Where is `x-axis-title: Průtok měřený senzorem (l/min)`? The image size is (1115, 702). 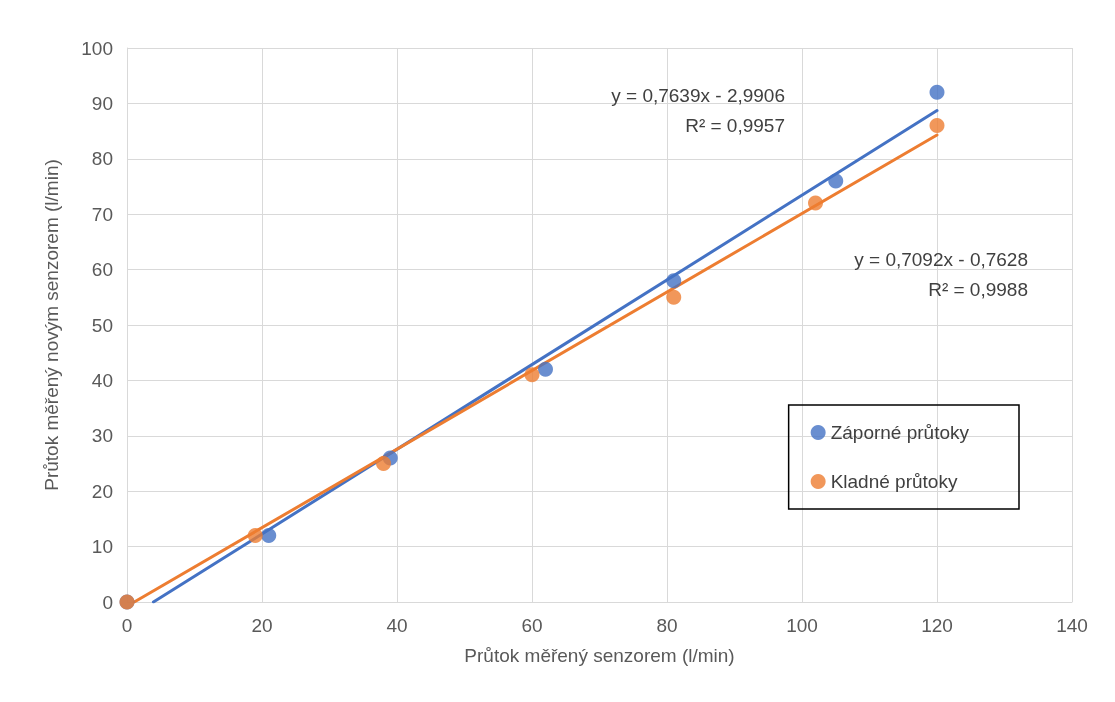 x-axis-title: Průtok měřený senzorem (l/min) is located at coordinates (599, 655).